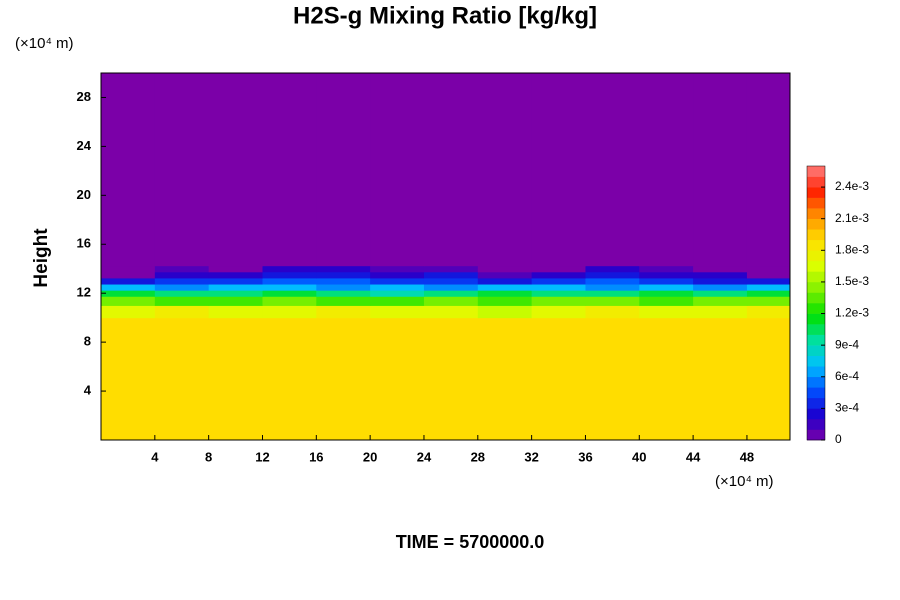 Image resolution: width=900 pixels, height=600 pixels. I want to click on x-tick-label: 16, so click(316, 456).